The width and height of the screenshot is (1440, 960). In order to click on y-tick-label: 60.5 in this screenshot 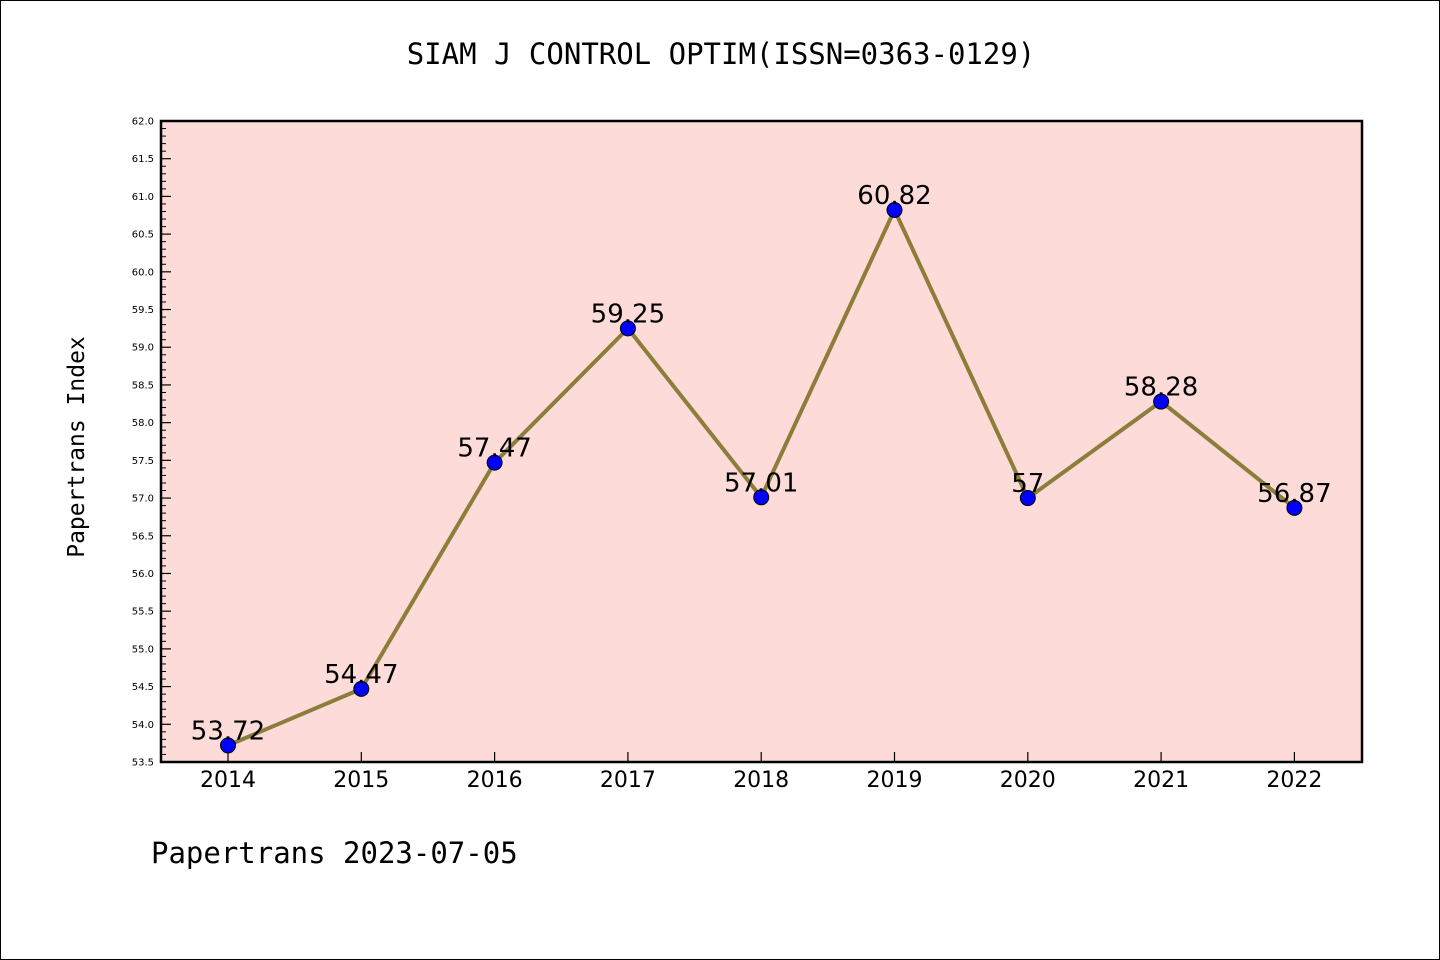, I will do `click(143, 235)`.